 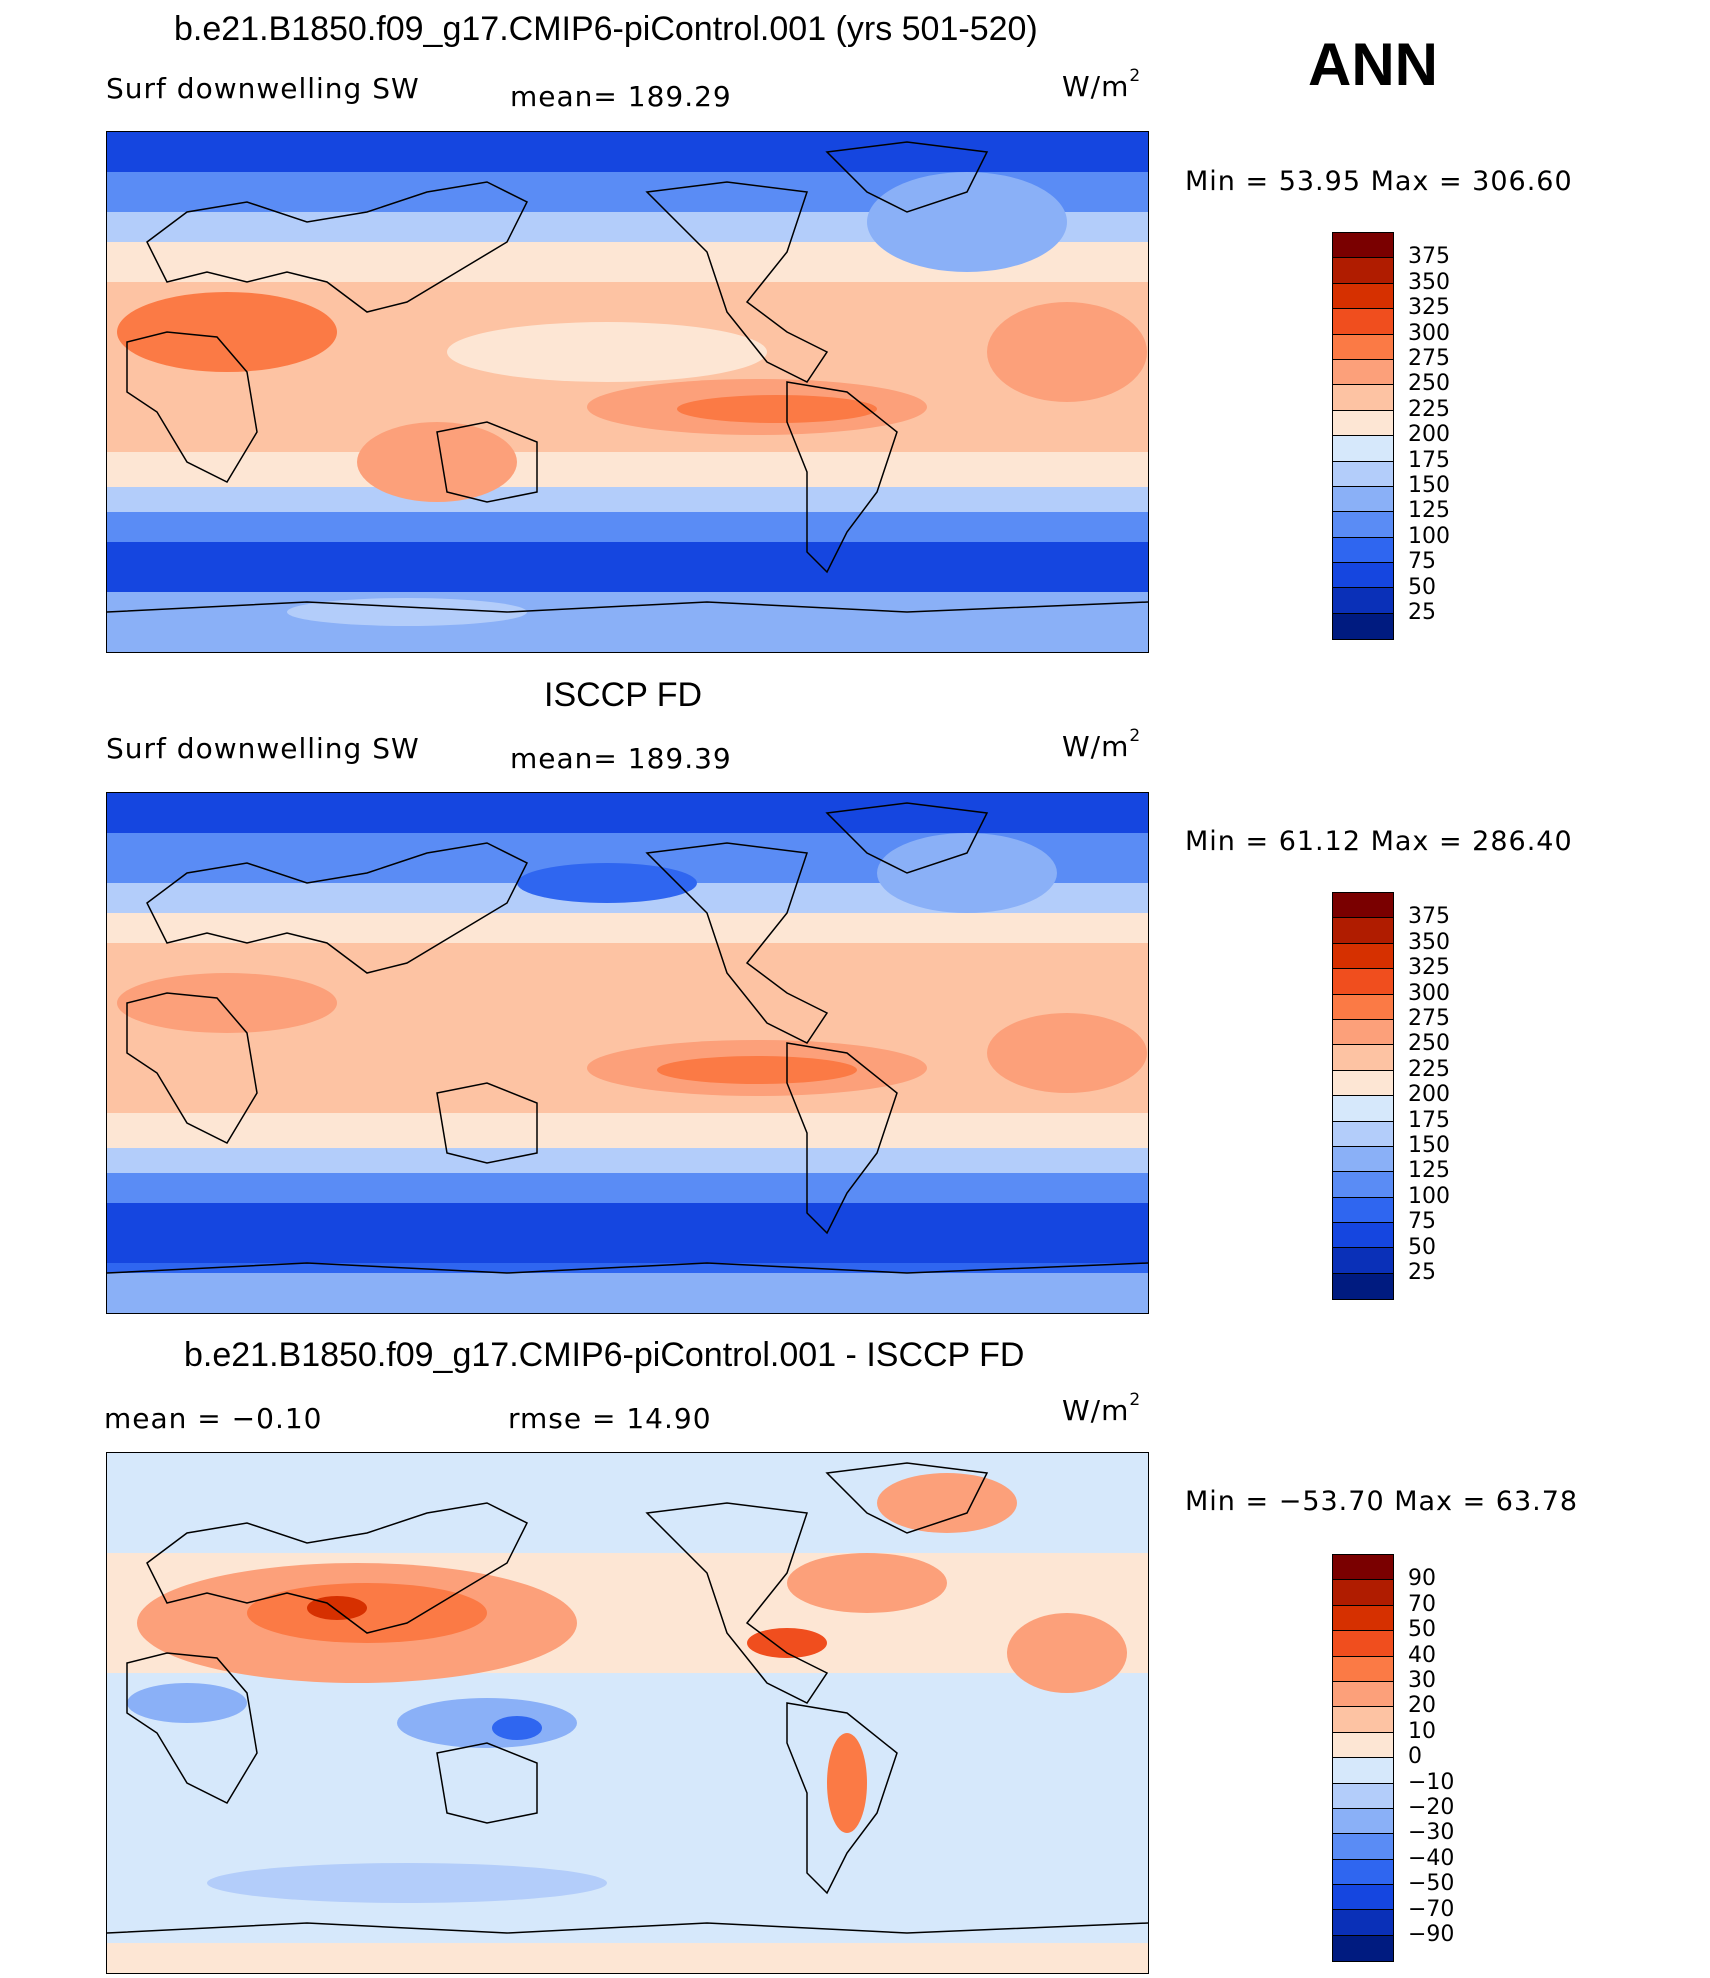 I want to click on colorbar-tick: 250, so click(x=1429, y=1043).